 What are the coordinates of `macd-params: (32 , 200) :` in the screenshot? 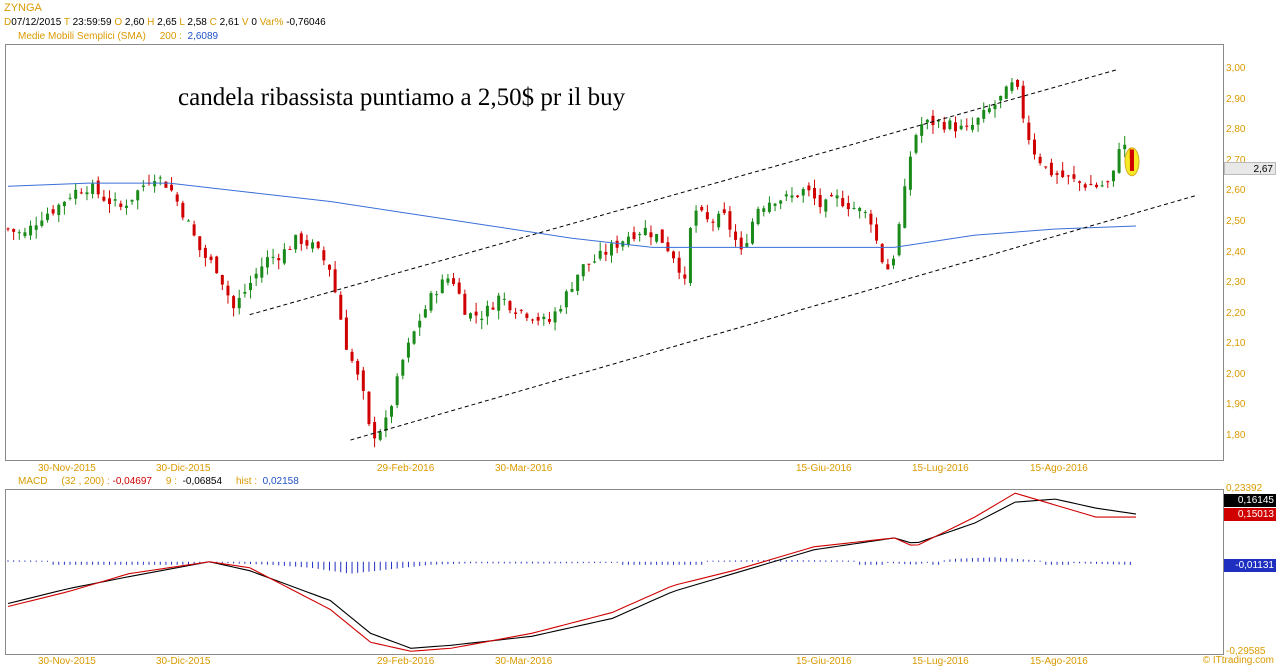 It's located at (85, 481).